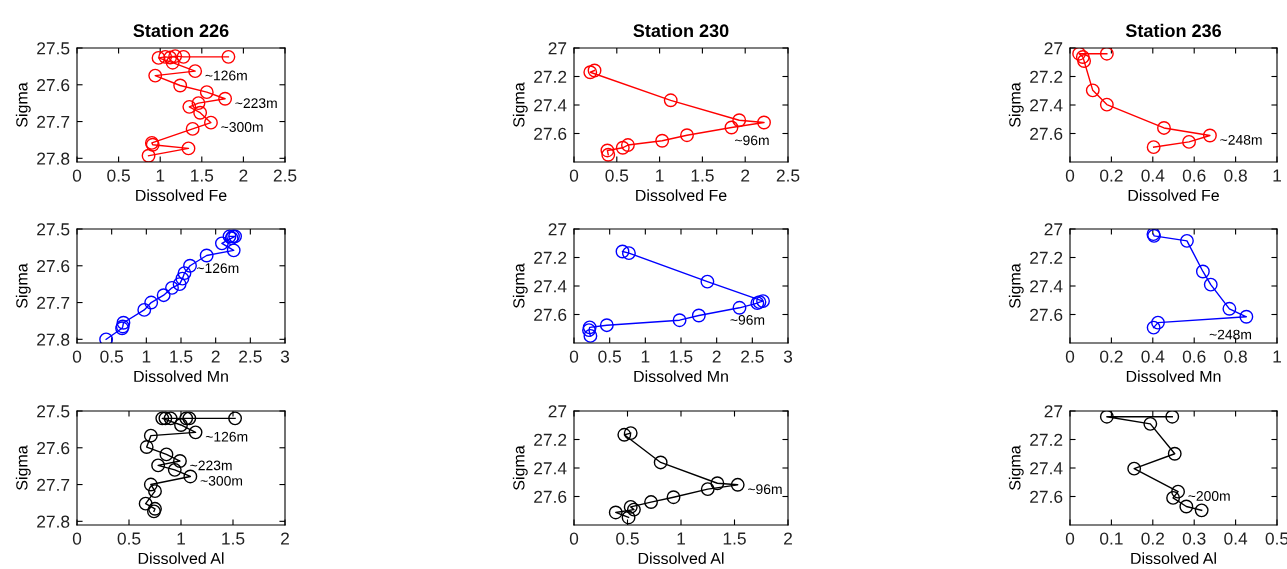  Describe the element at coordinates (747, 319) in the screenshot. I see `annotation: ~96m` at that location.